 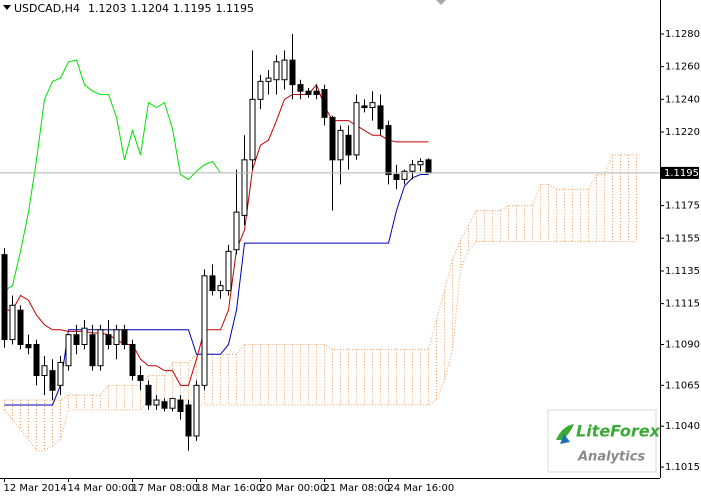 I want to click on x-tick-label: 12 Mar 2014, so click(x=35, y=488).